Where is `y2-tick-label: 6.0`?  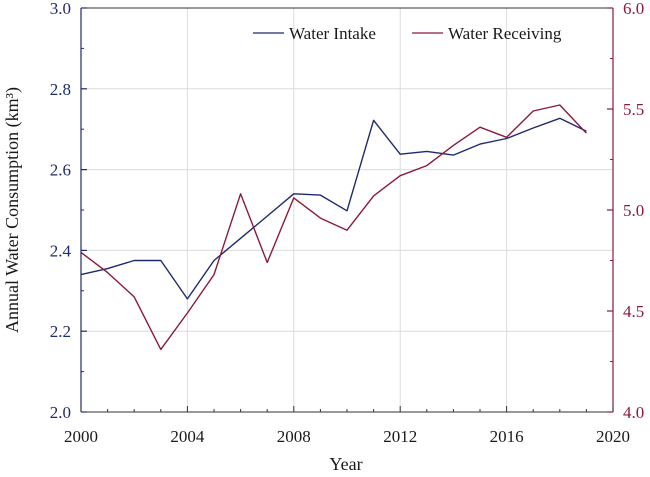 y2-tick-label: 6.0 is located at coordinates (633, 9).